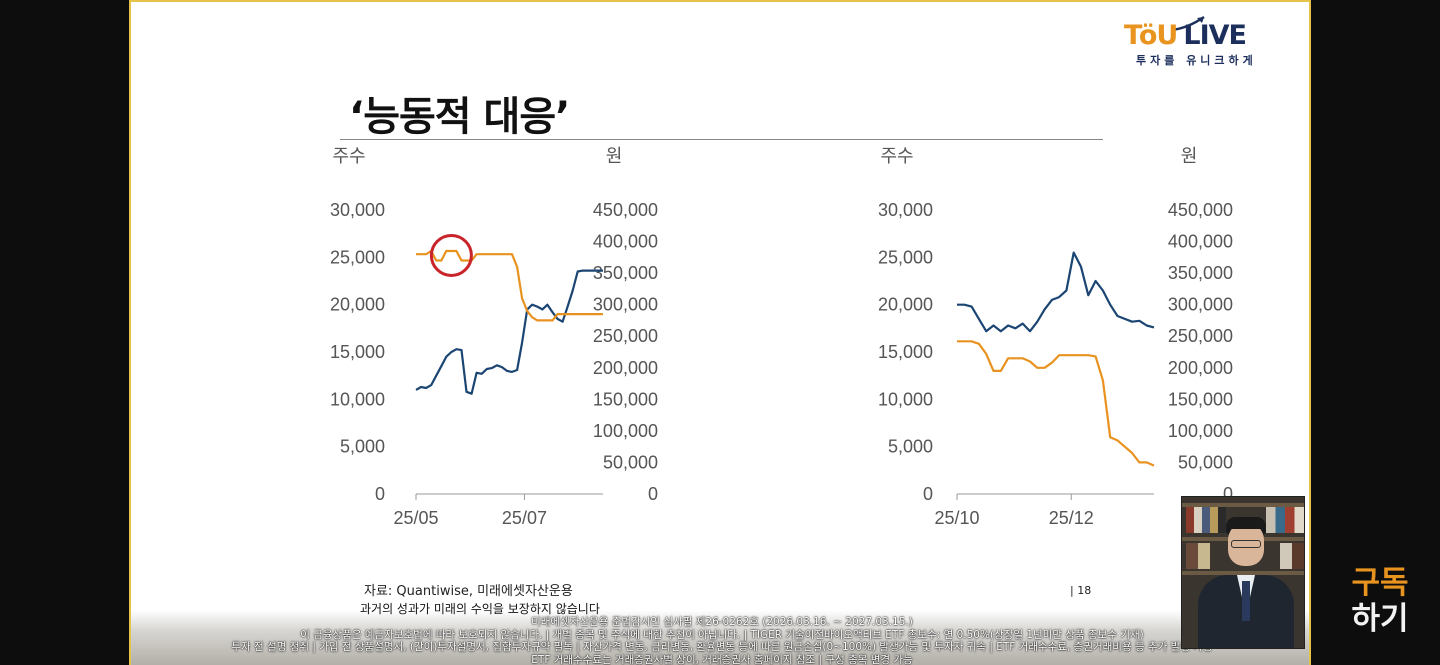 Image resolution: width=1440 pixels, height=665 pixels. Describe the element at coordinates (1200, 368) in the screenshot. I see `chart-right-right-tick-label: 200,000` at that location.